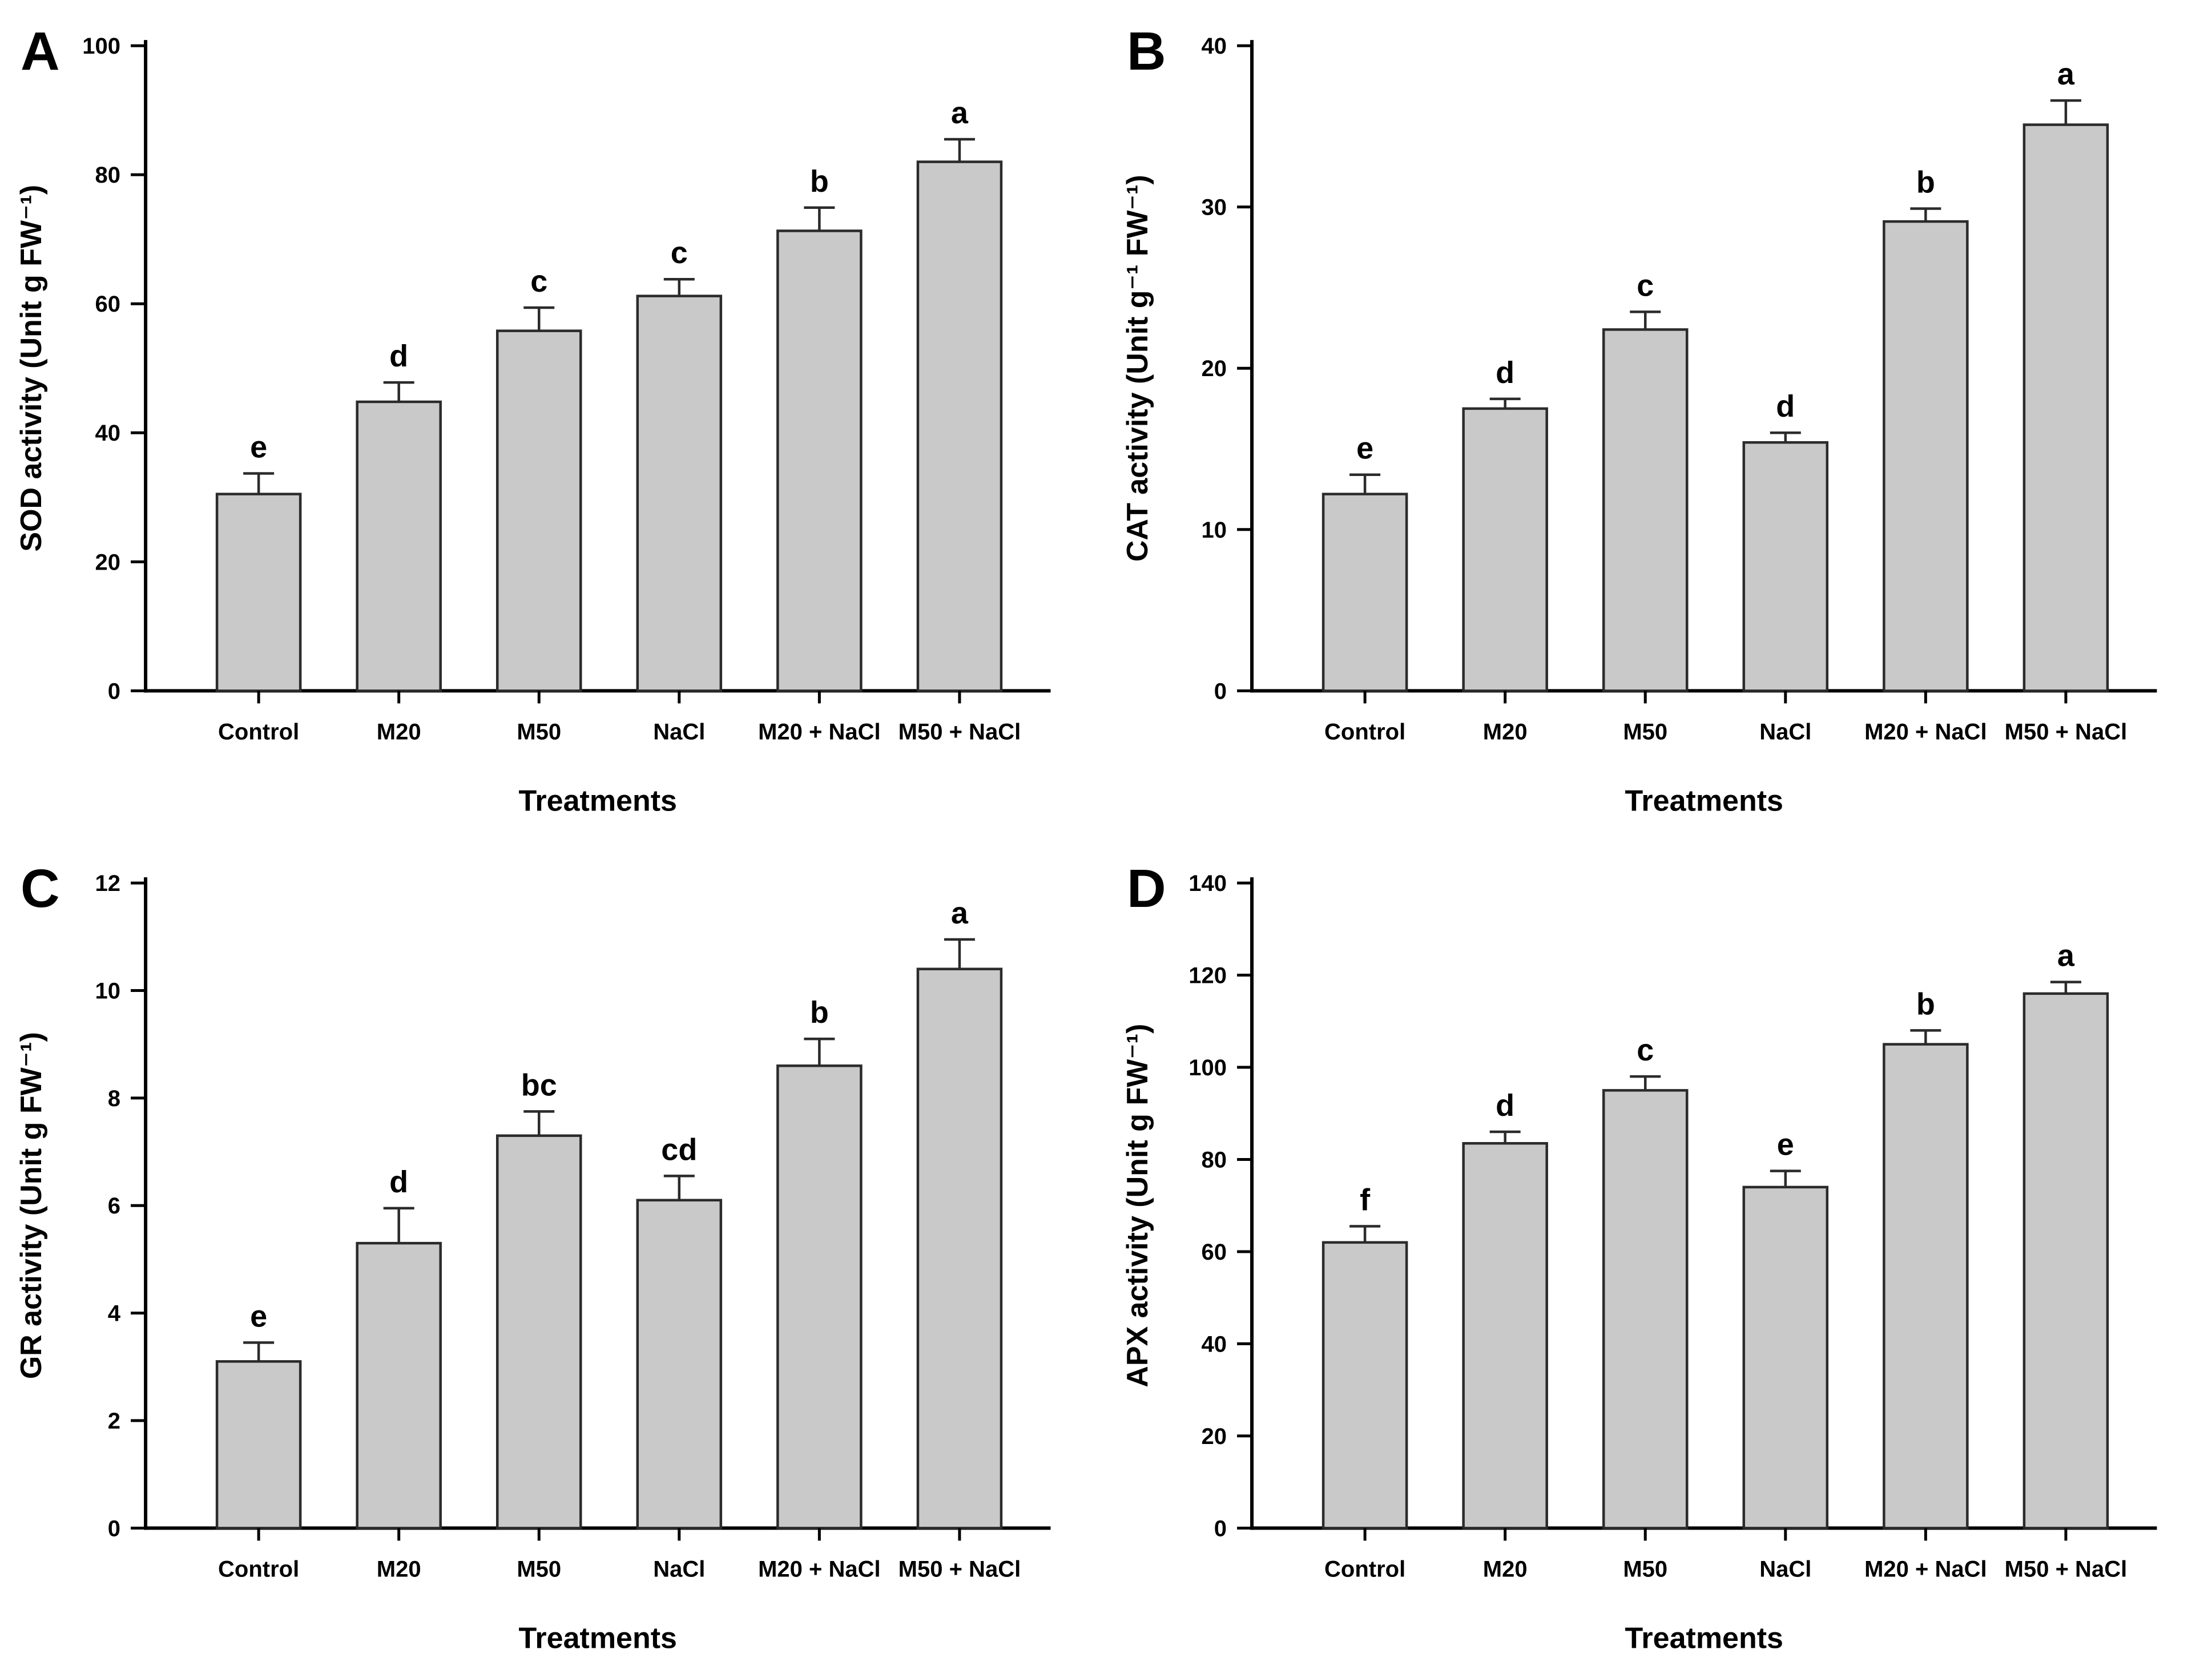  What do you see at coordinates (114, 1313) in the screenshot?
I see `y-tick-label: 4` at bounding box center [114, 1313].